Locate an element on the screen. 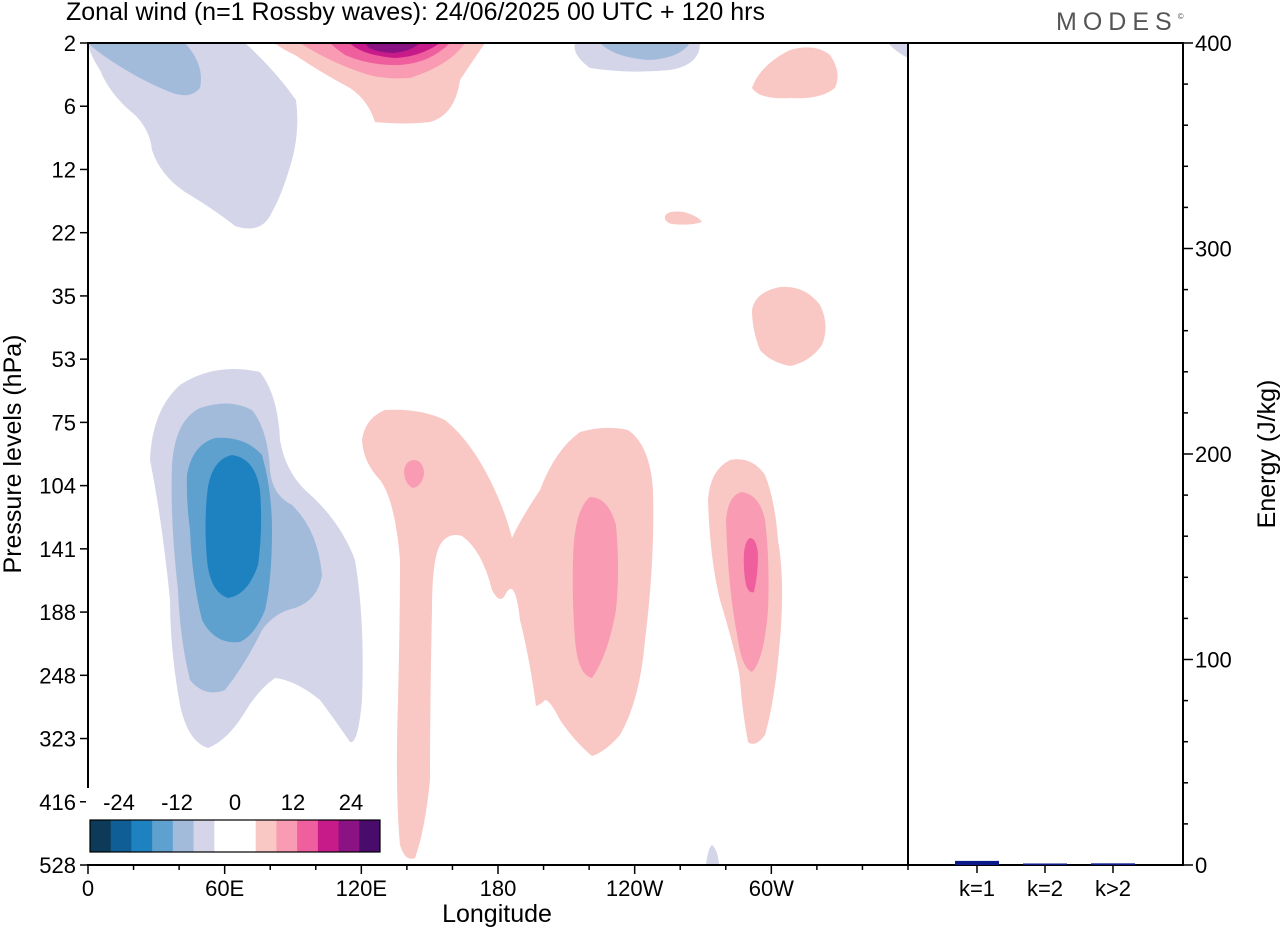  contour-neg-top-mid-inner is located at coordinates (645, 51).